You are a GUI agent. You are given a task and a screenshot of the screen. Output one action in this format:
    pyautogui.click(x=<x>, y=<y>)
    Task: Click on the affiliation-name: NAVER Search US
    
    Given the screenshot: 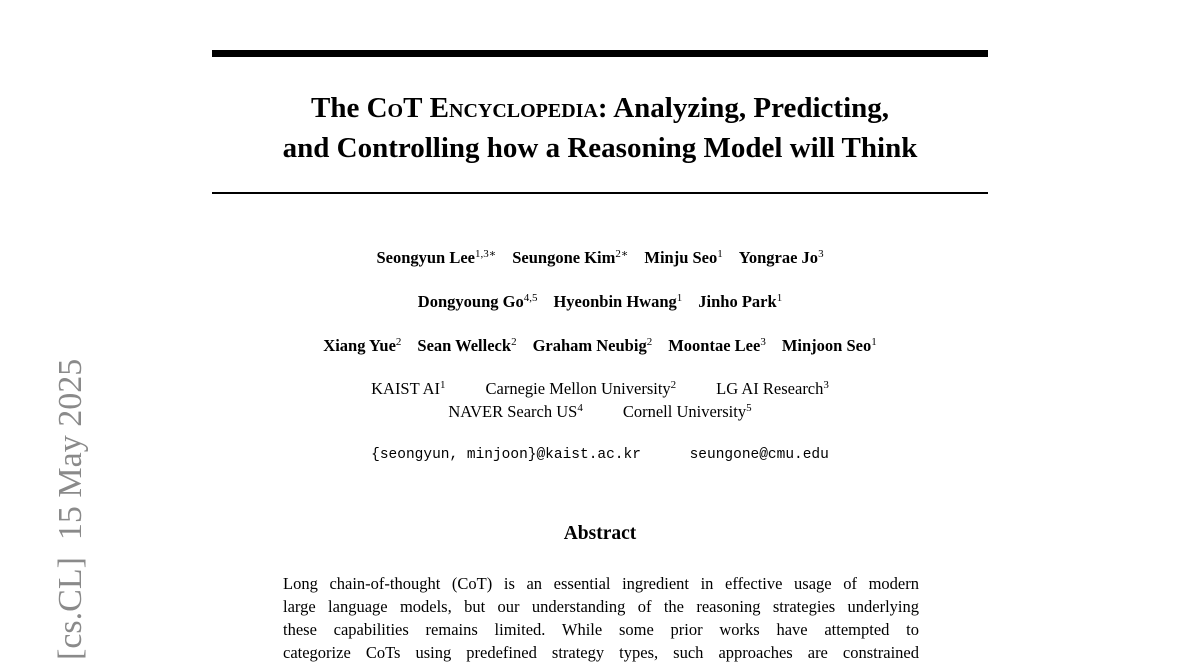 What is the action you would take?
    pyautogui.click(x=513, y=411)
    